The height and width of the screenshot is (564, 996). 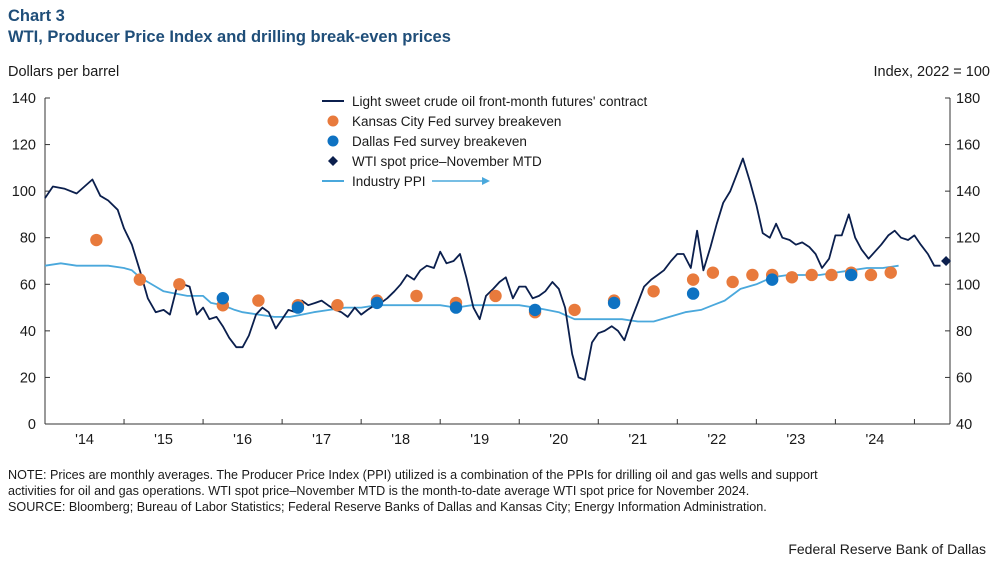 What do you see at coordinates (333, 141) in the screenshot?
I see `legend-dallas-swatch` at bounding box center [333, 141].